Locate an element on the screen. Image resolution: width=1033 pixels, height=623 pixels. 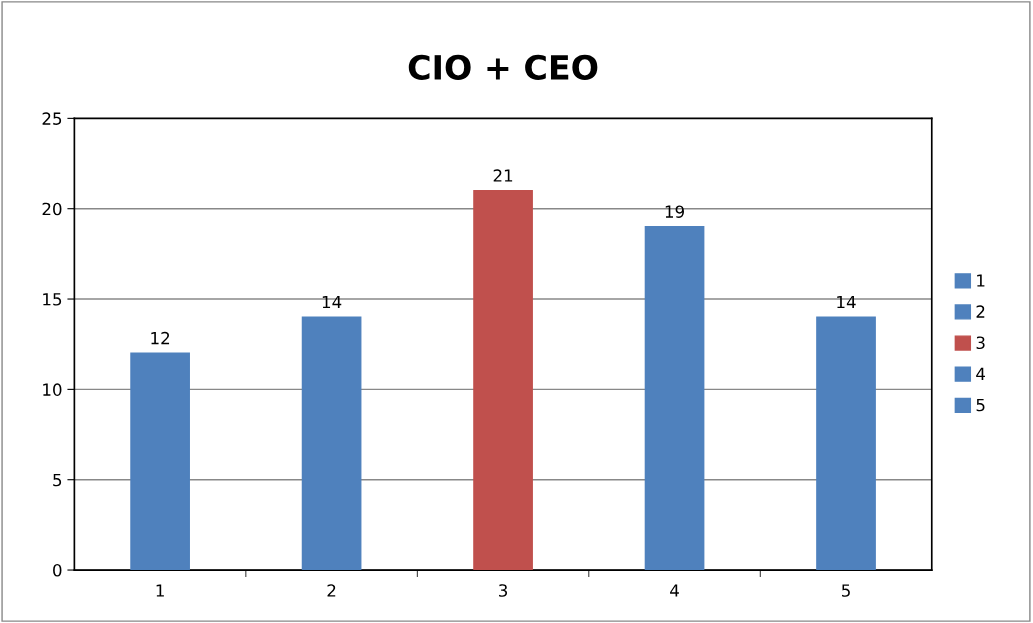
y-tick-label: 10 is located at coordinates (52, 389).